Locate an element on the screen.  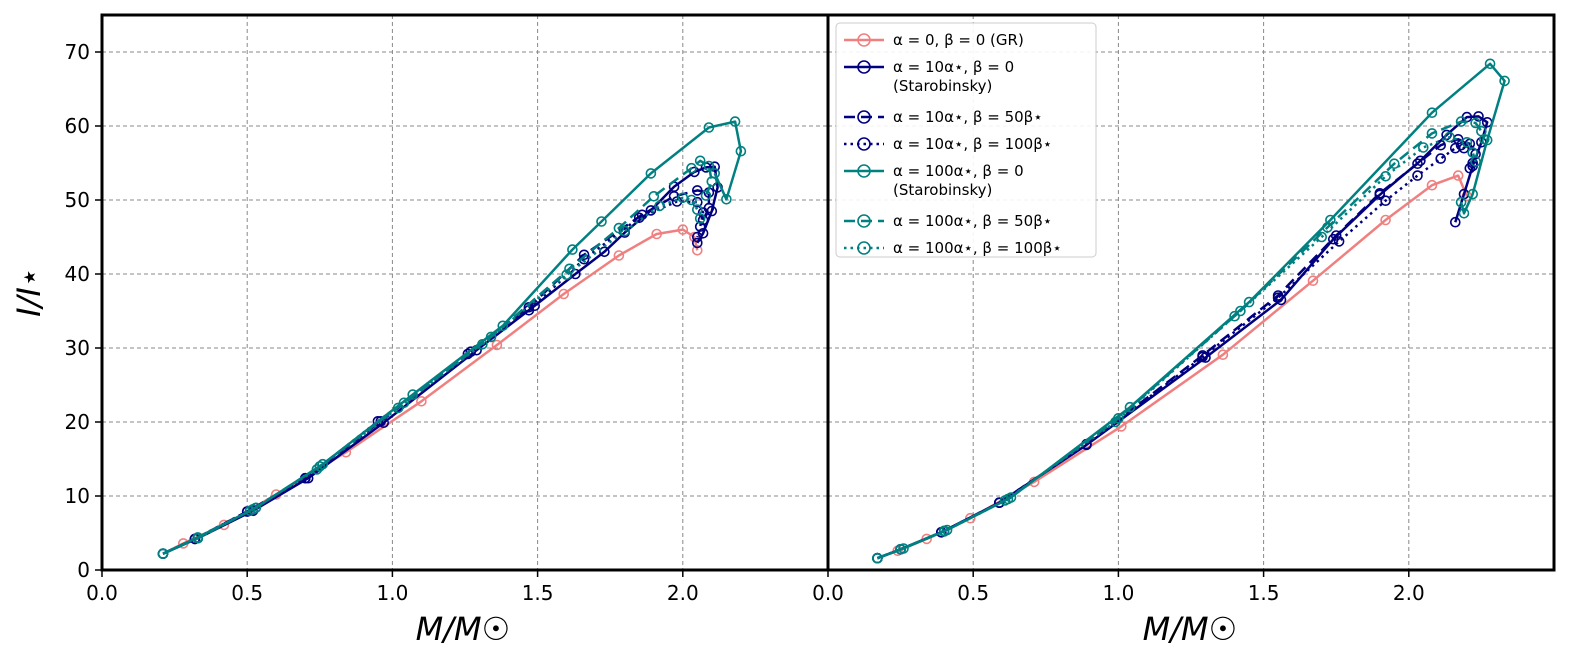
legend-label: α = 100α⋆, β = 100β⋆ is located at coordinates (977, 248).